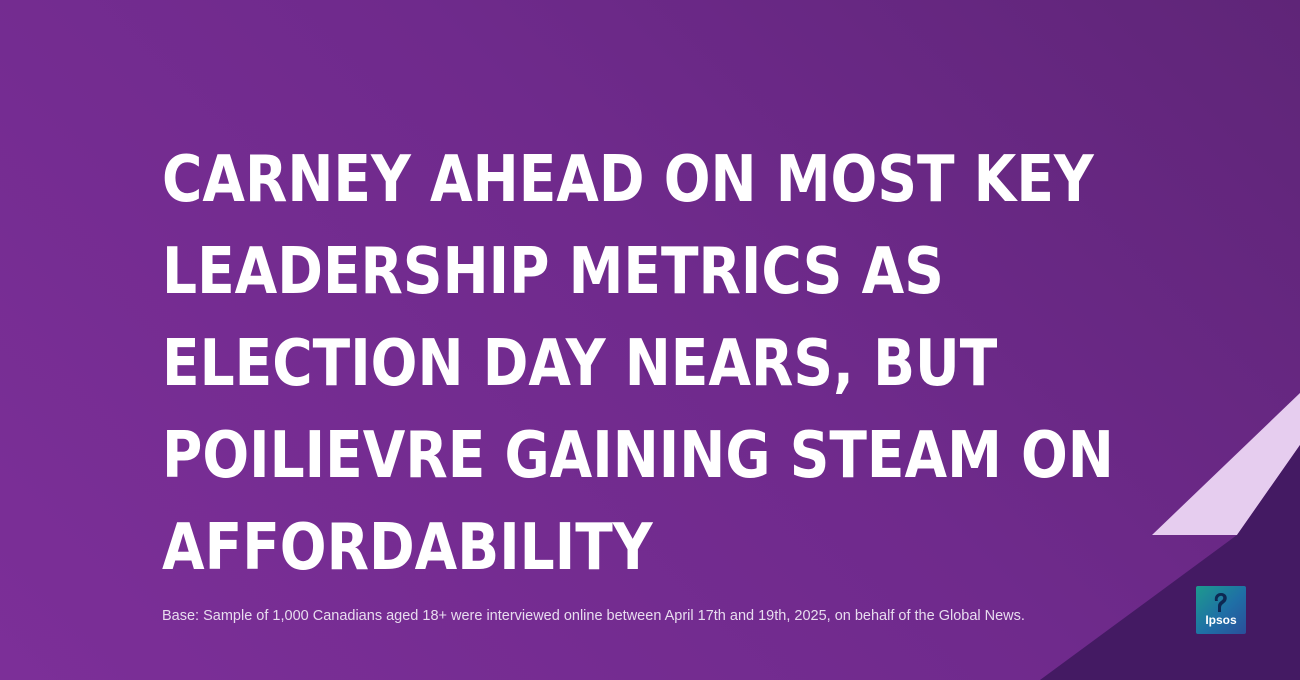  I want to click on headline-line: AFFORDABILITY, so click(407, 548).